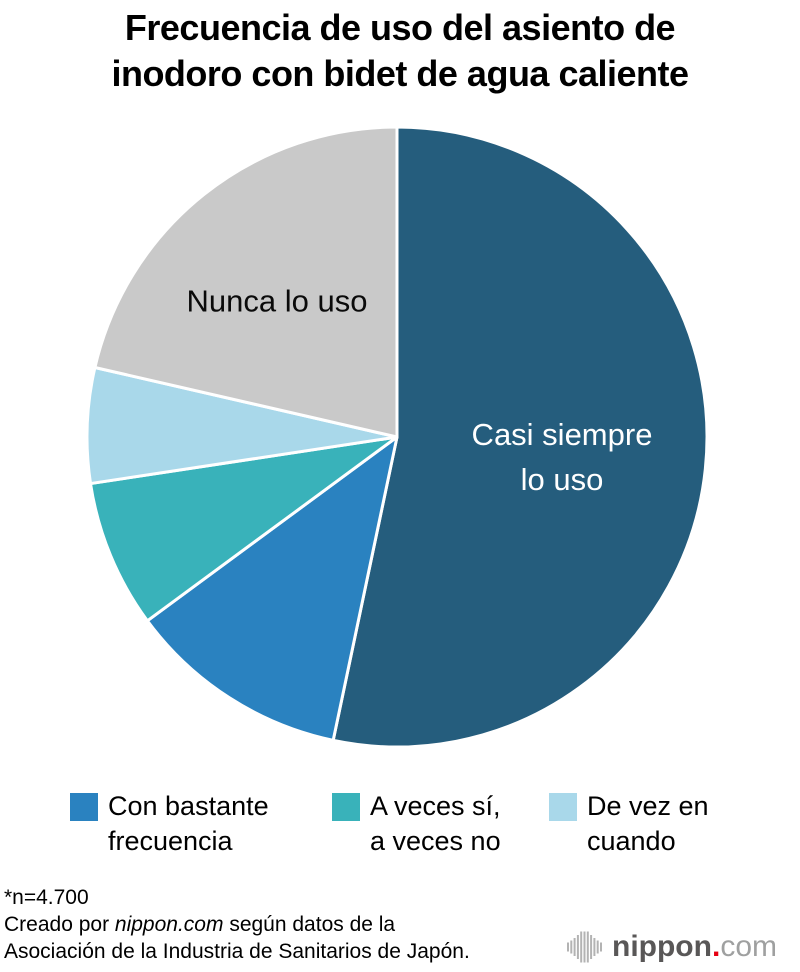 This screenshot has height=972, width=800. I want to click on logo-name: nippon, so click(662, 946).